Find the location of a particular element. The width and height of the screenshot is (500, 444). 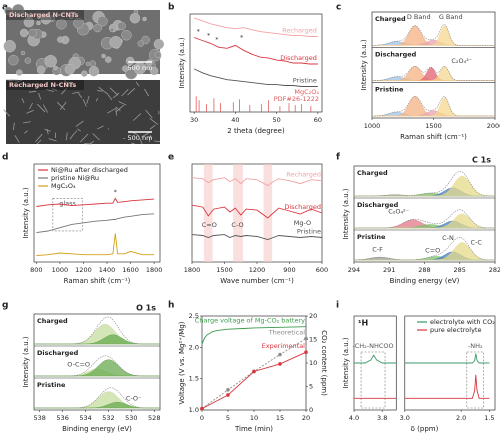

x-tick-label: 10 is located at coordinates (254, 418).